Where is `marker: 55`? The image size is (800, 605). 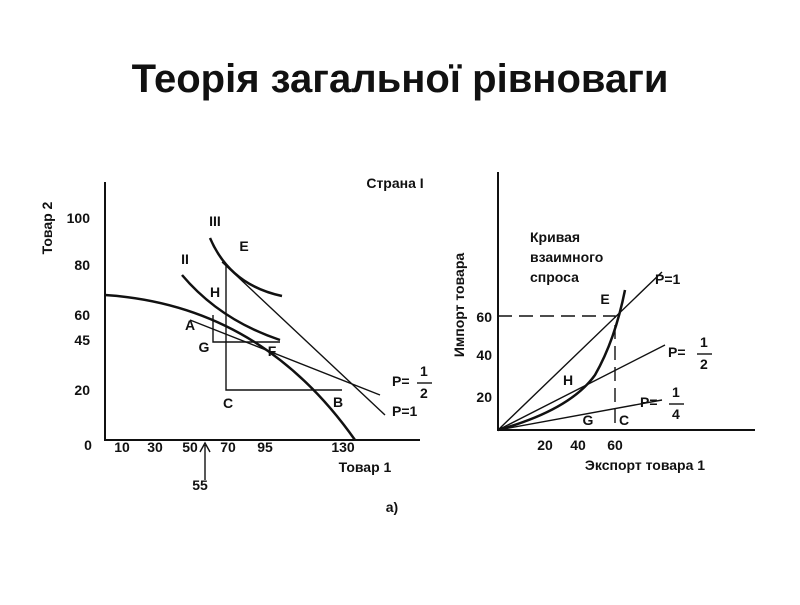
marker: 55 is located at coordinates (200, 485).